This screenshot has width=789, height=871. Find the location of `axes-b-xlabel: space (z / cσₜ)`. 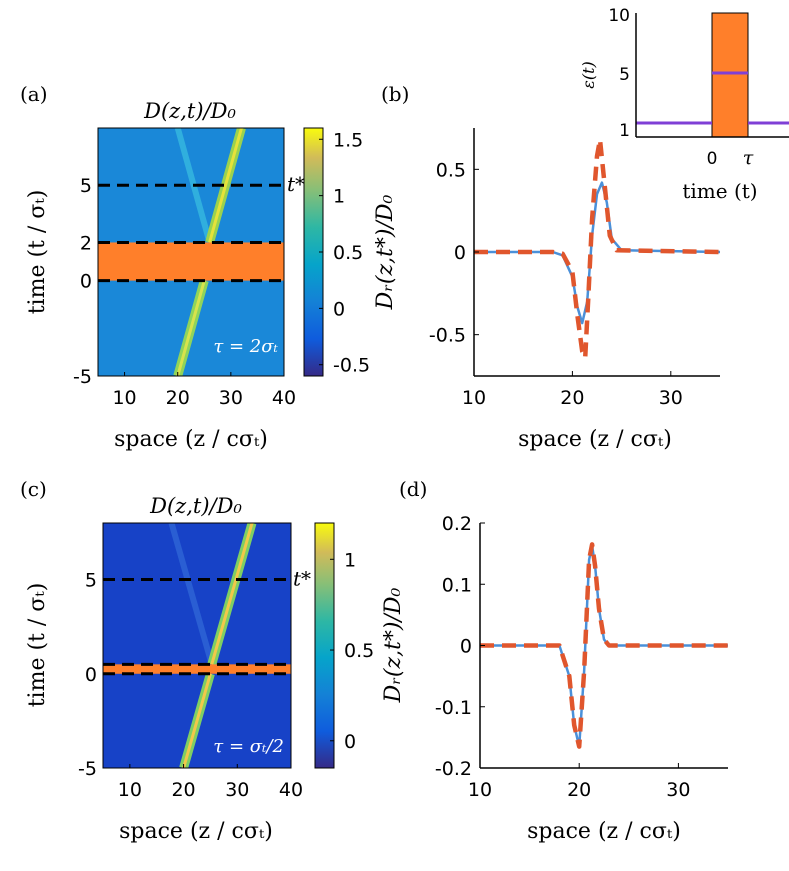

axes-b-xlabel: space (z / cσₜ) is located at coordinates (595, 439).